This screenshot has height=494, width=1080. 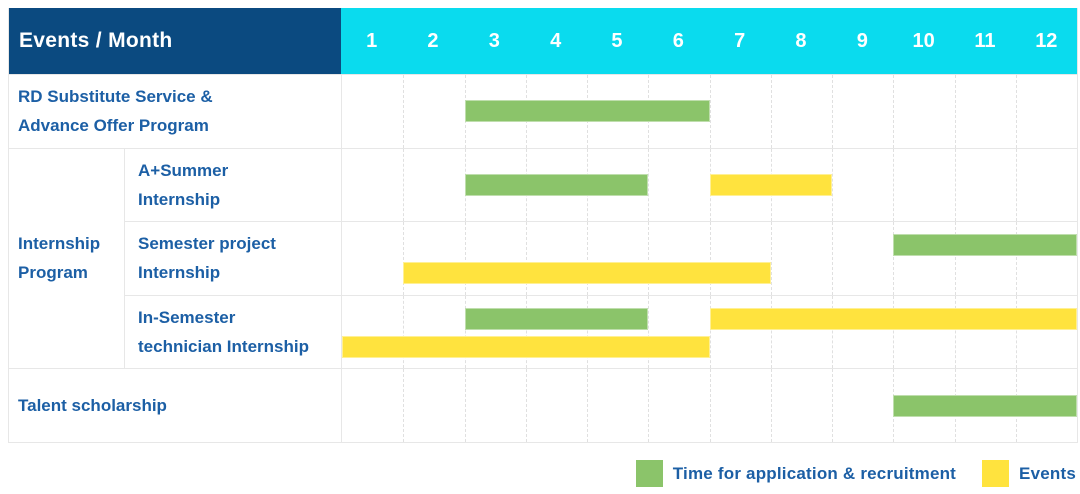 I want to click on legend-item-recruitment: Time for application & recruitment, so click(x=796, y=473).